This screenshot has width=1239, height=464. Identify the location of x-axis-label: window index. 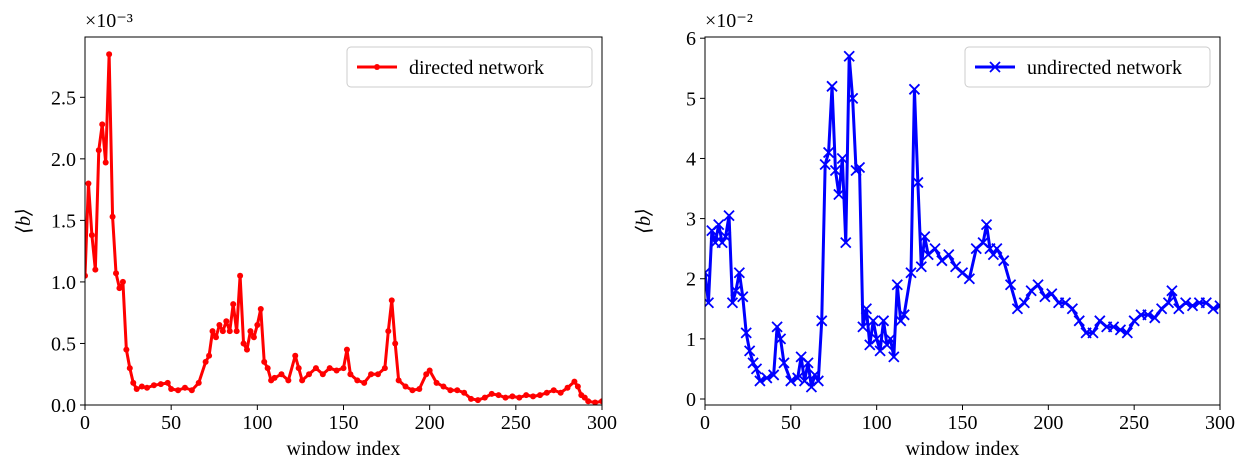
(963, 449).